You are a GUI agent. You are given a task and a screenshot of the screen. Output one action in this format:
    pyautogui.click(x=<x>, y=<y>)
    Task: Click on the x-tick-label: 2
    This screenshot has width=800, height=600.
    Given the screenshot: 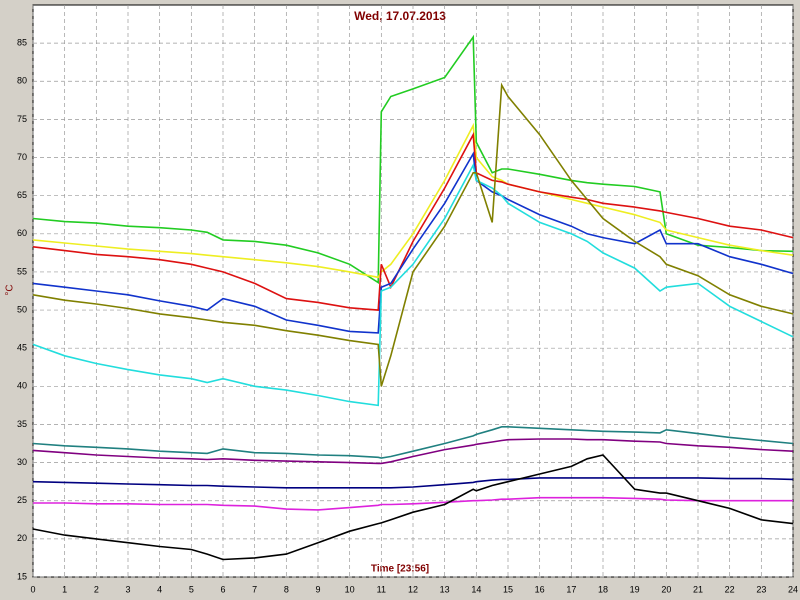 What is the action you would take?
    pyautogui.click(x=96, y=589)
    